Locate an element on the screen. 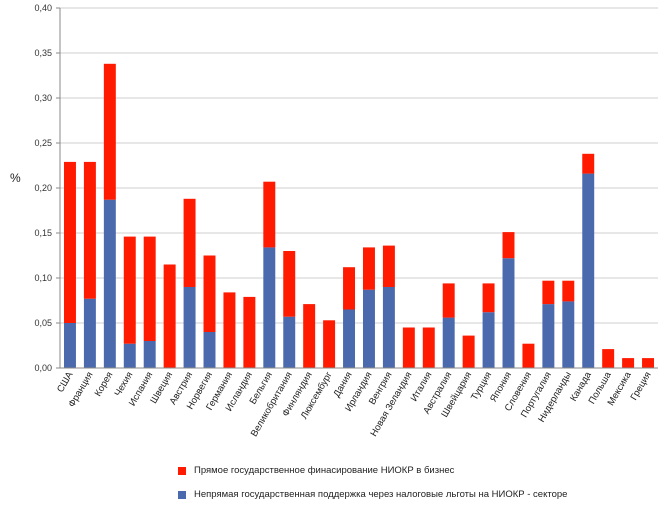 This screenshot has width=671, height=511. y-tick-label: 0,30 is located at coordinates (43, 98).